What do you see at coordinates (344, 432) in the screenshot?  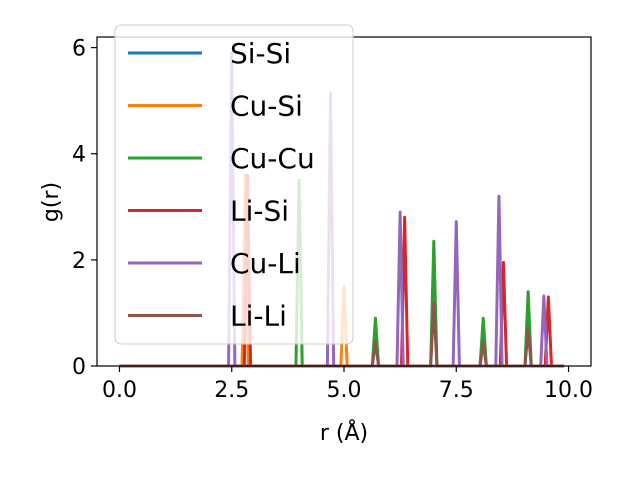 I see `x-axis-label: r (Å)` at bounding box center [344, 432].